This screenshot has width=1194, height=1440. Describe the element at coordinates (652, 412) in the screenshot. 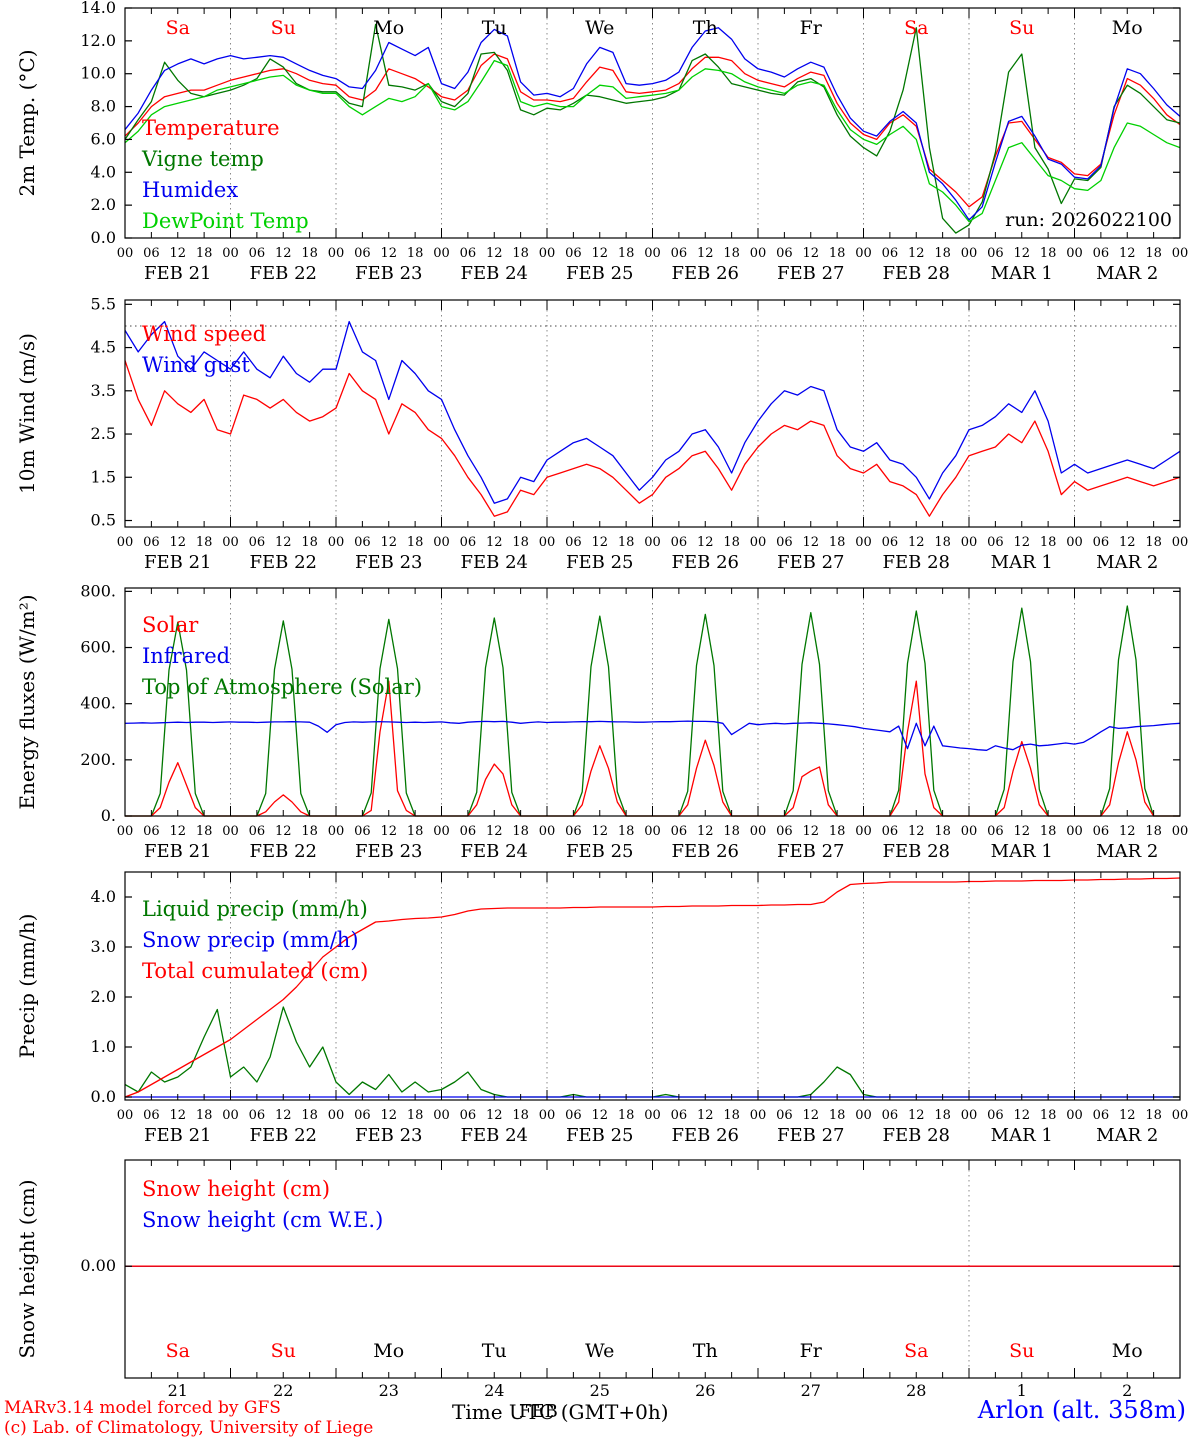

I see `series-wind-gust` at that location.